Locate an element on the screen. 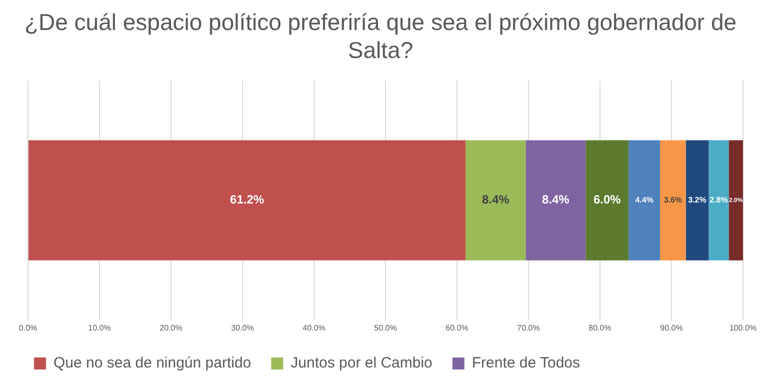 Image resolution: width=761 pixels, height=387 pixels. data-label: 3.6% is located at coordinates (673, 200).